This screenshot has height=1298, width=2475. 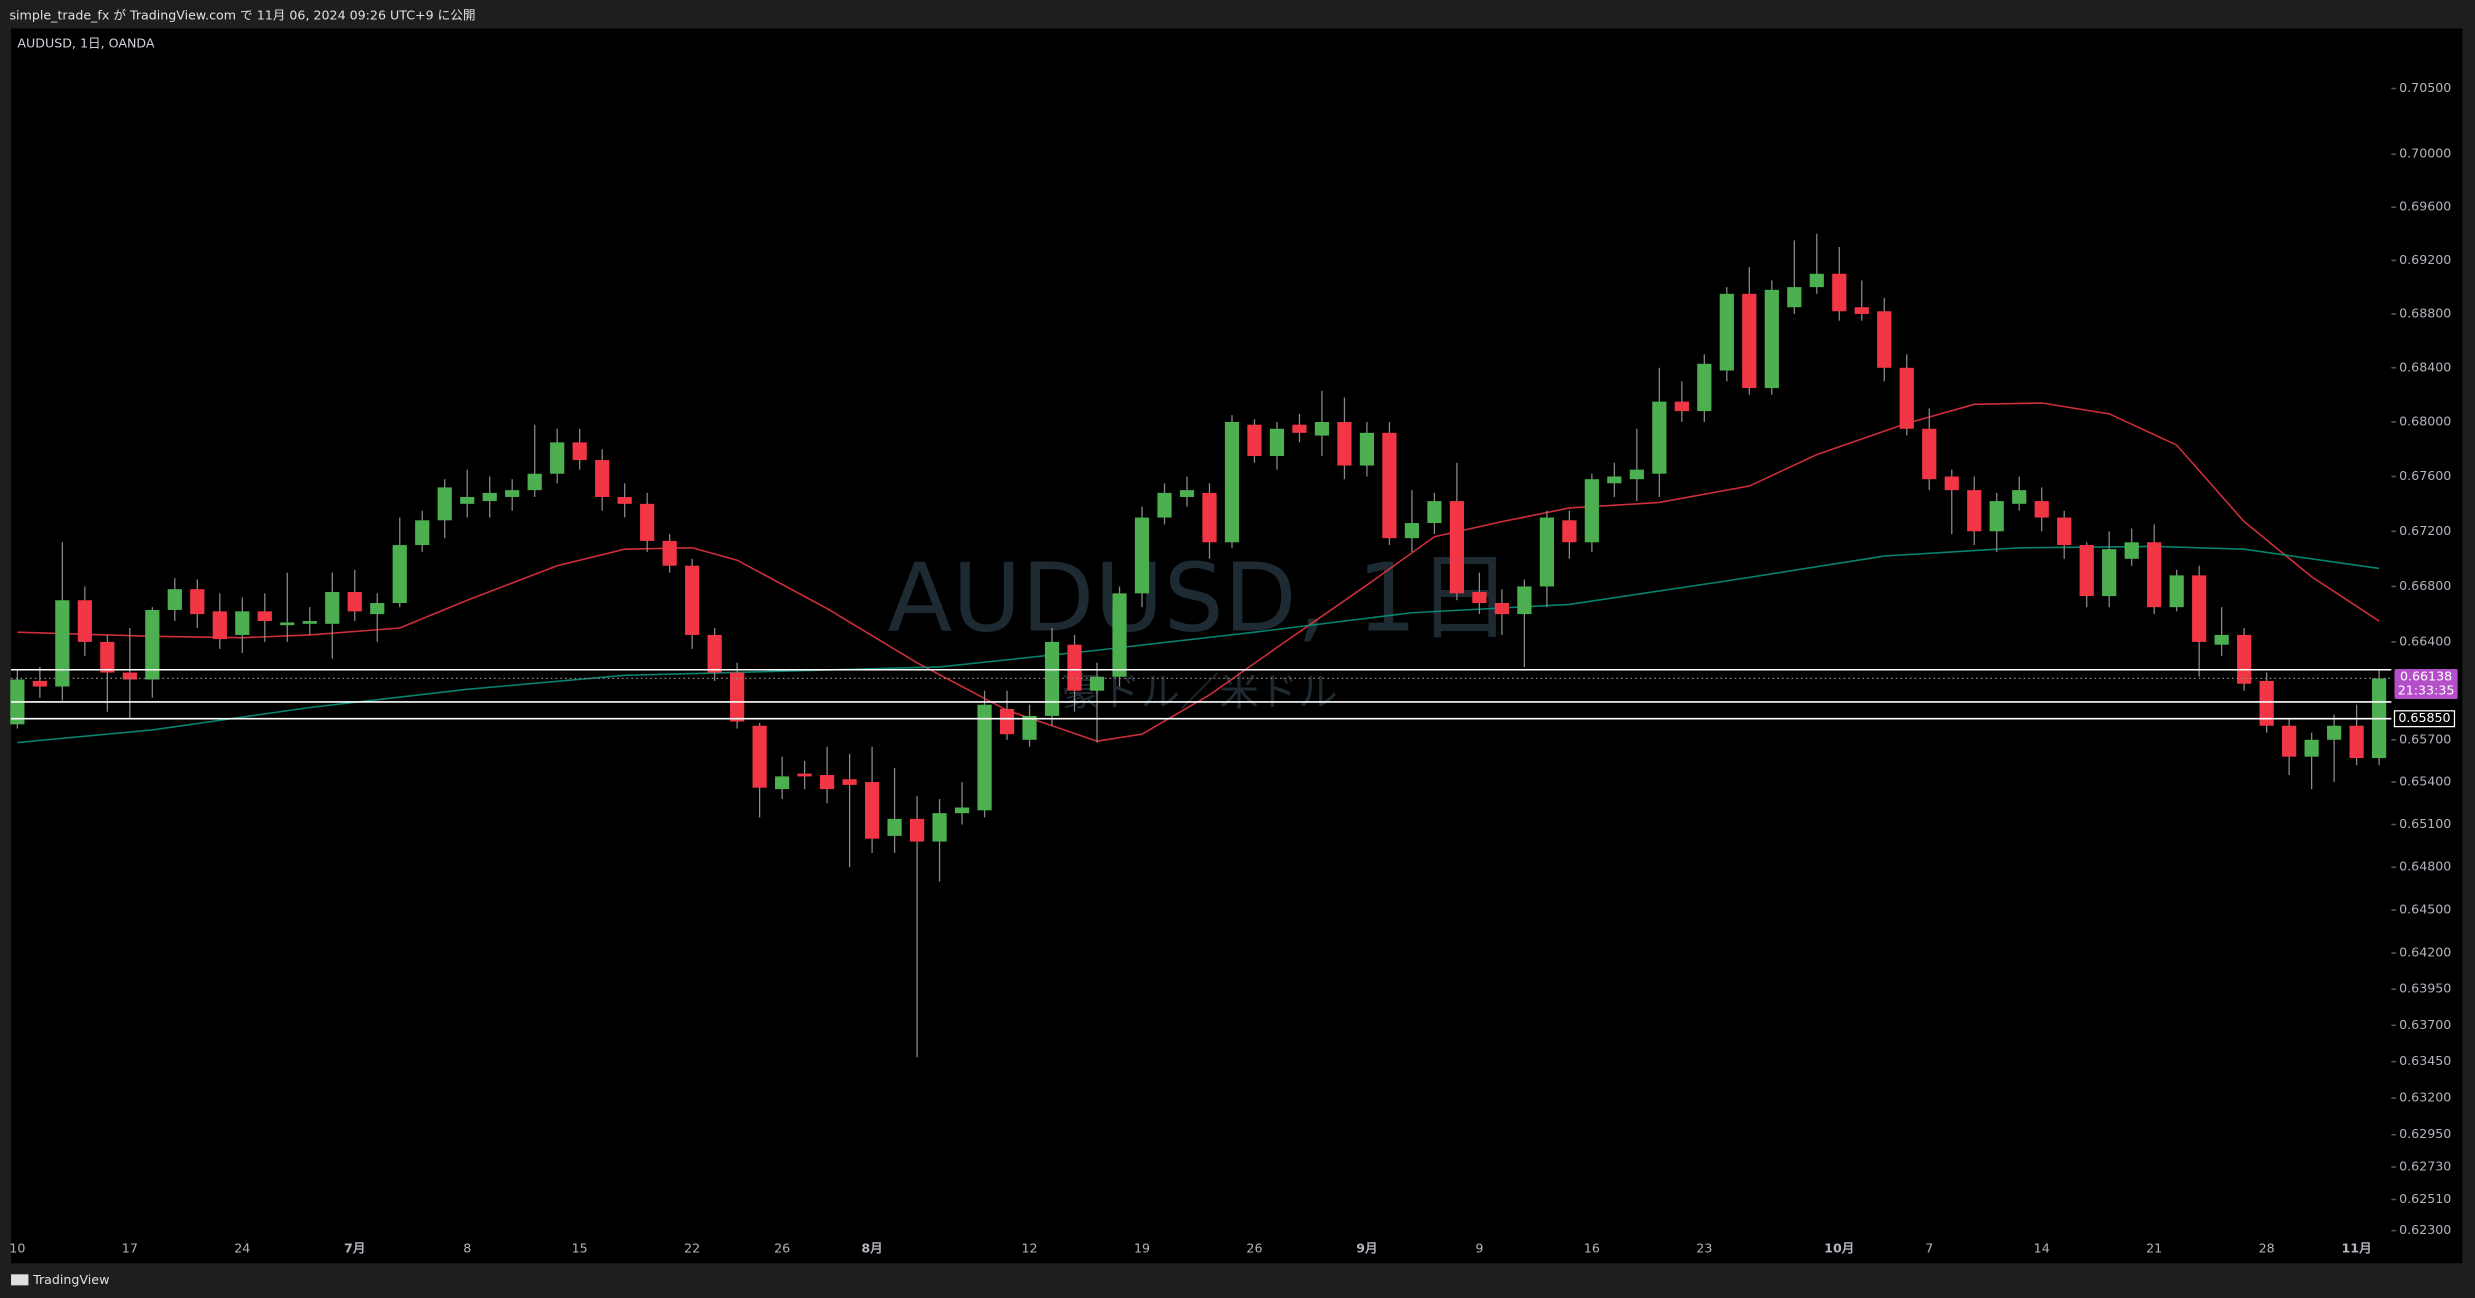 What do you see at coordinates (2425, 366) in the screenshot?
I see `y-tick-label: 0.68400` at bounding box center [2425, 366].